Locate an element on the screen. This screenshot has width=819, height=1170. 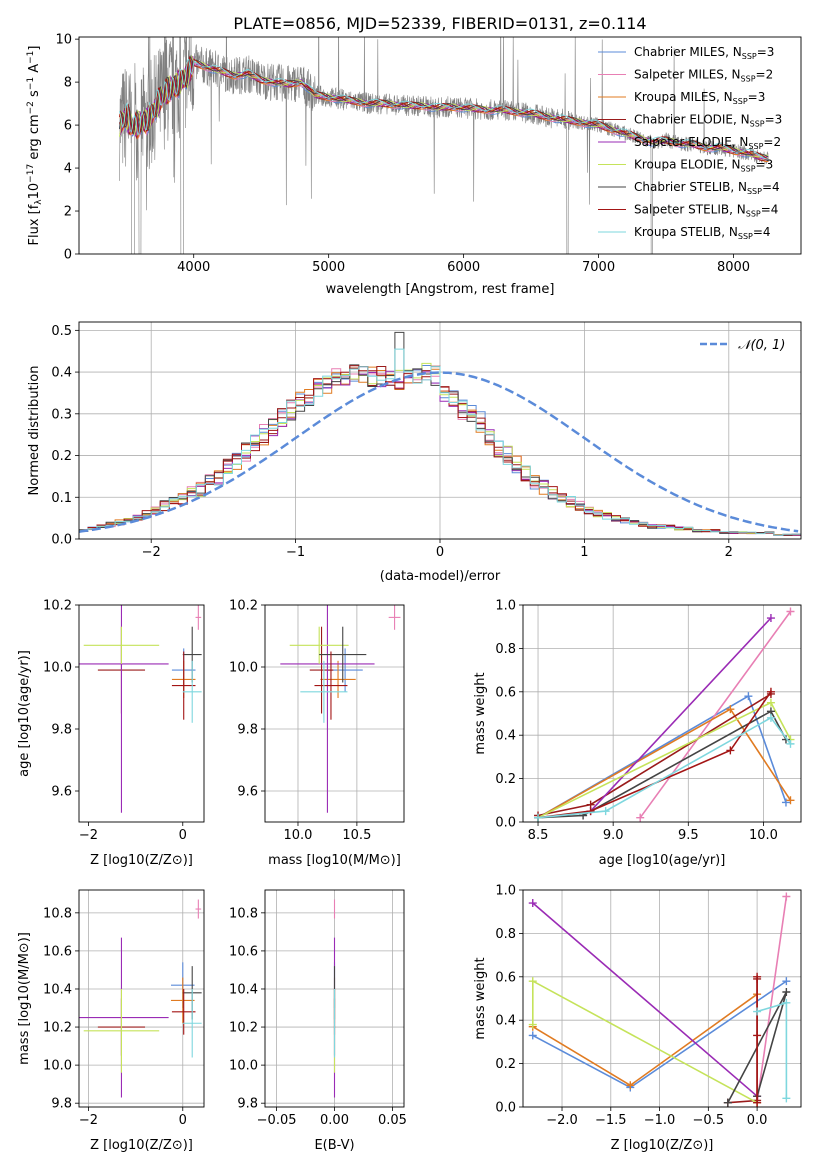
x-tick-label: 4000 is located at coordinates (193, 267).